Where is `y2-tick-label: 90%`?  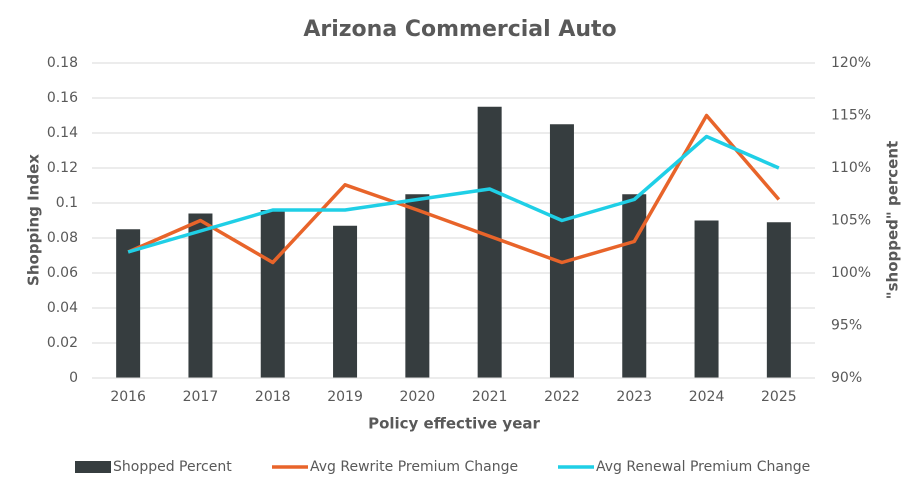 y2-tick-label: 90% is located at coordinates (846, 378).